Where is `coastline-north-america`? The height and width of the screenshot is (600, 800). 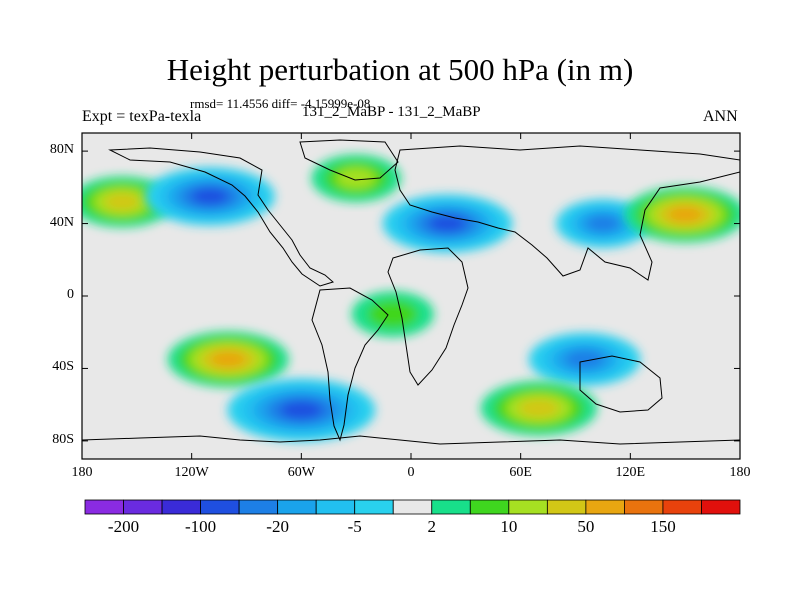
coastline-north-america is located at coordinates (221, 217).